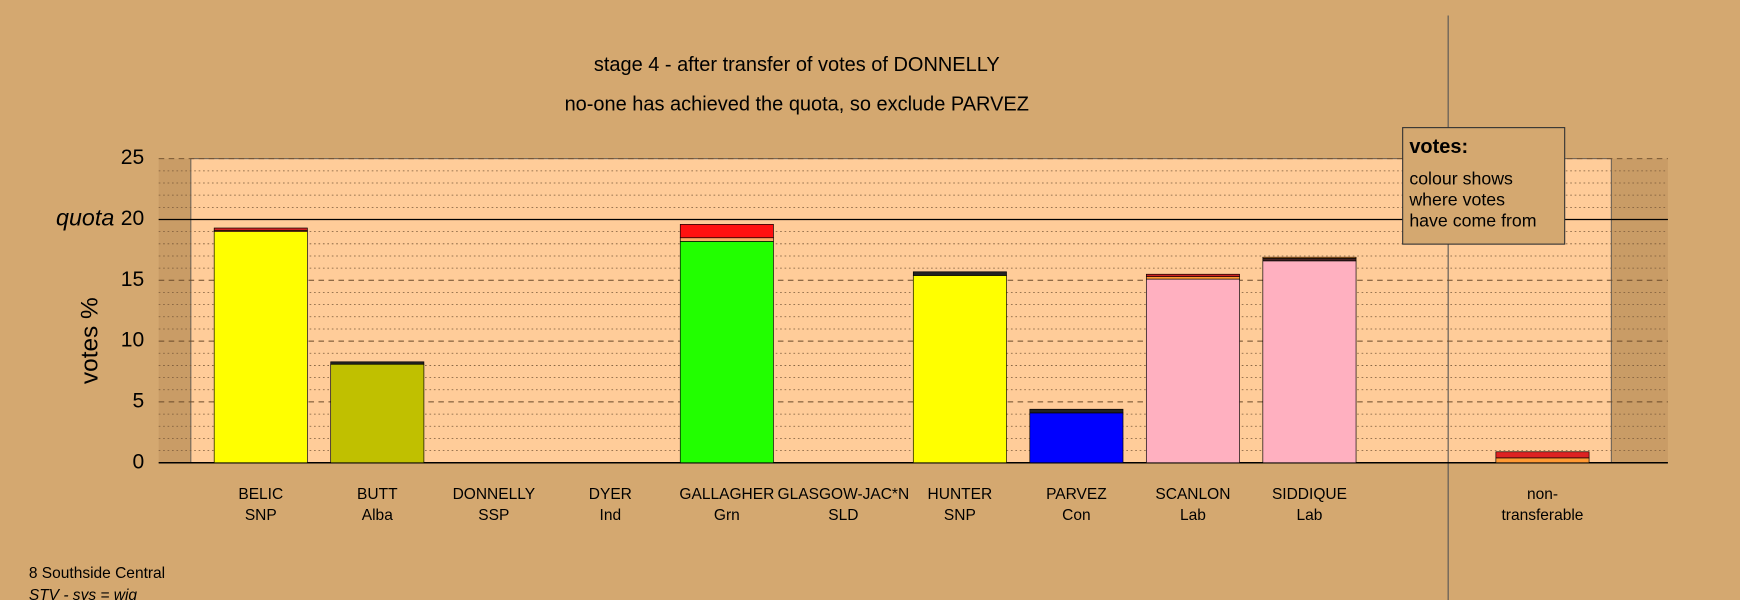 The height and width of the screenshot is (600, 1740). What do you see at coordinates (139, 461) in the screenshot?
I see `y-tick-label: 0` at bounding box center [139, 461].